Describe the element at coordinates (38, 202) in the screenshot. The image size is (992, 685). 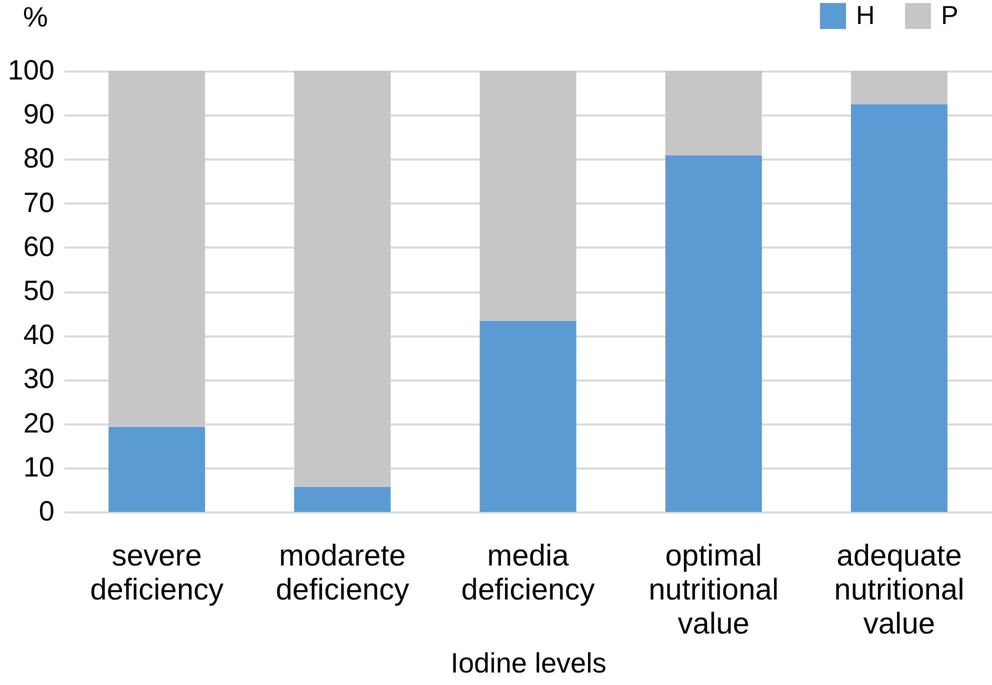
I see `y-tick-label: 70` at that location.